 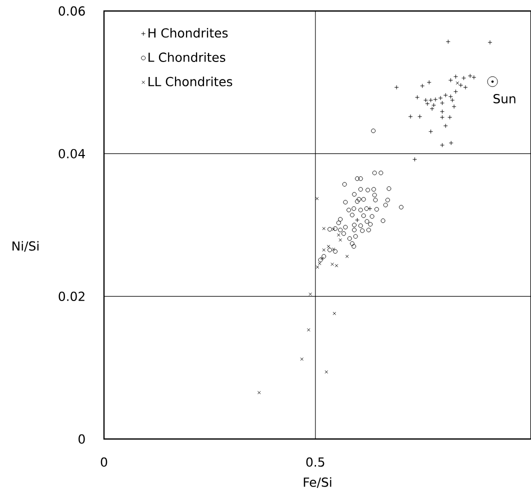 I want to click on x-tick-label: 0.5, so click(x=315, y=462).